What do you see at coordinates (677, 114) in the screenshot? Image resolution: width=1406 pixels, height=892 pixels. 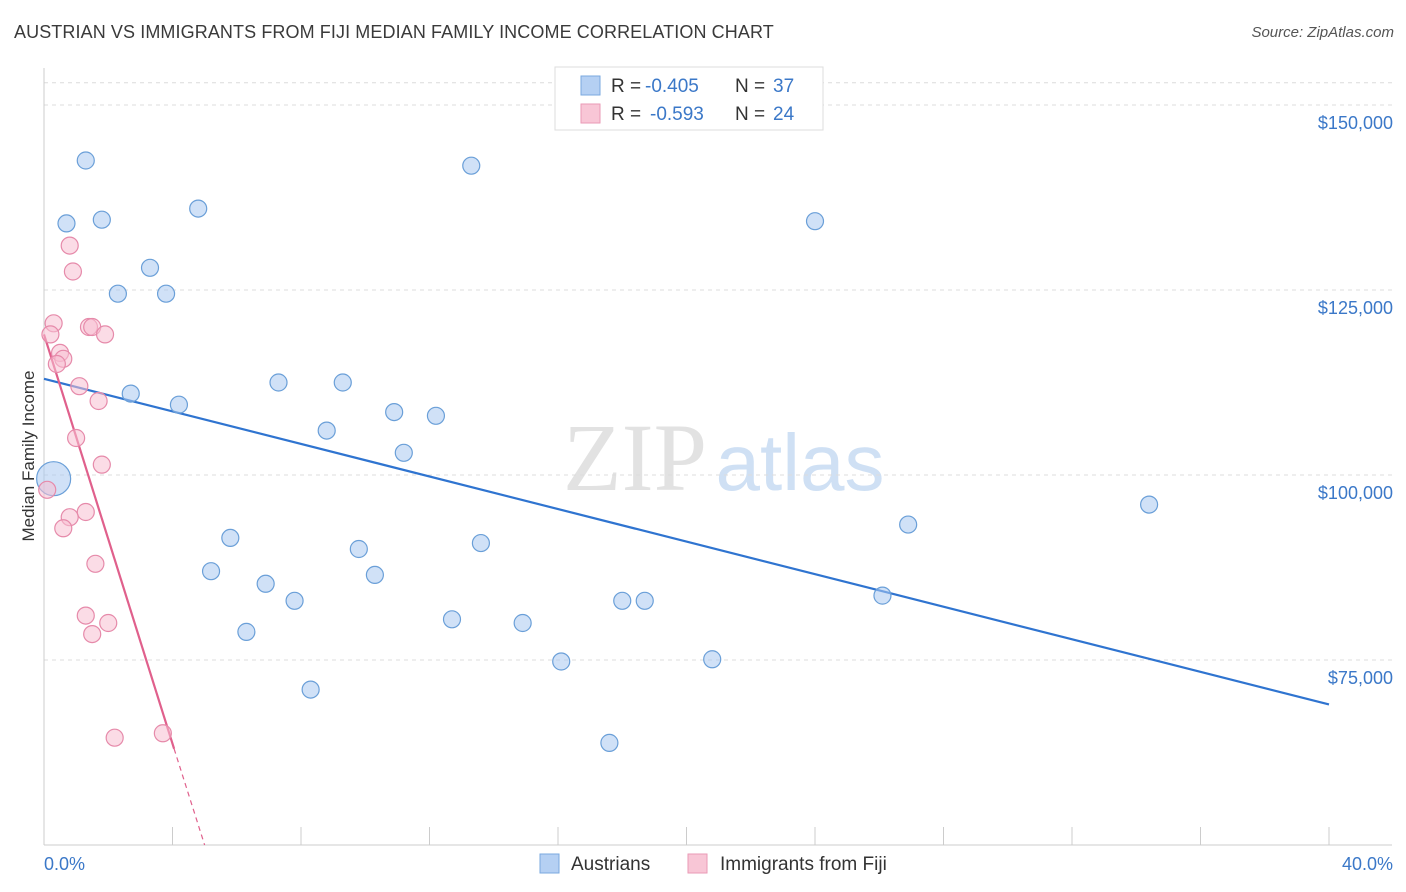 I see `stats-r-value-fiji: -0.593` at bounding box center [677, 114].